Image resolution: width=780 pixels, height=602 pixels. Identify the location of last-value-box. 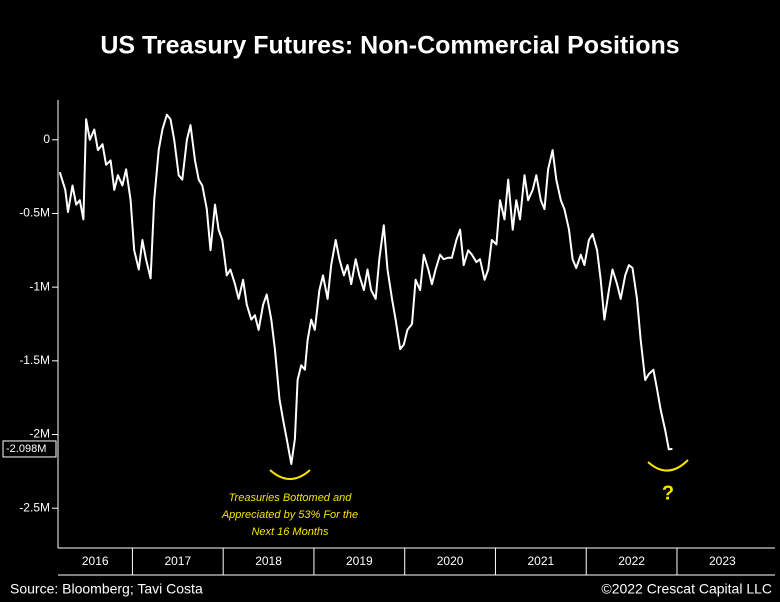
(29, 449).